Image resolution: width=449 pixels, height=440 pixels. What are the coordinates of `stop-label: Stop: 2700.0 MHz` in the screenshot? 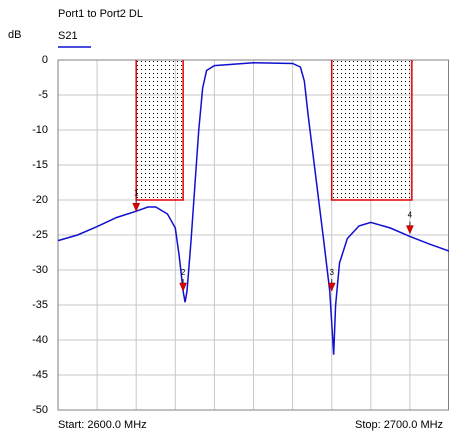 It's located at (399, 425).